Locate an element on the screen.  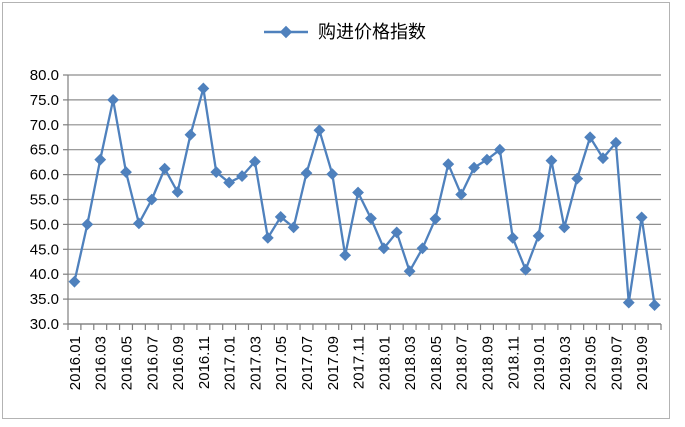
x-axis-label: 2018.11 is located at coordinates (513, 362).